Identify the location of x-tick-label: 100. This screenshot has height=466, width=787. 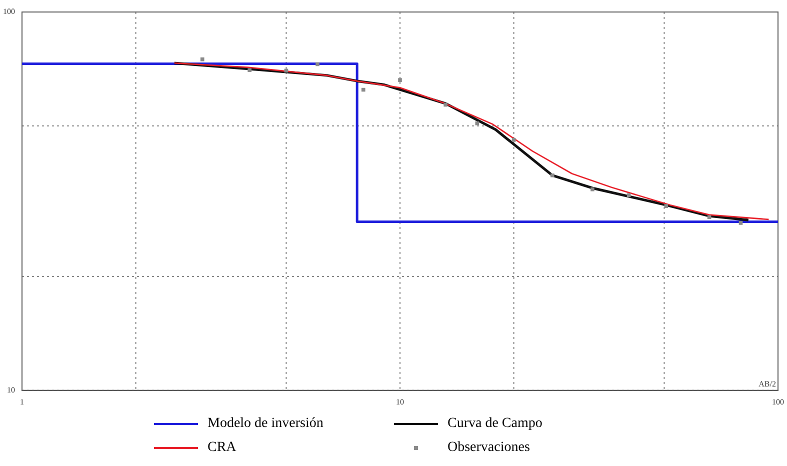
(778, 401).